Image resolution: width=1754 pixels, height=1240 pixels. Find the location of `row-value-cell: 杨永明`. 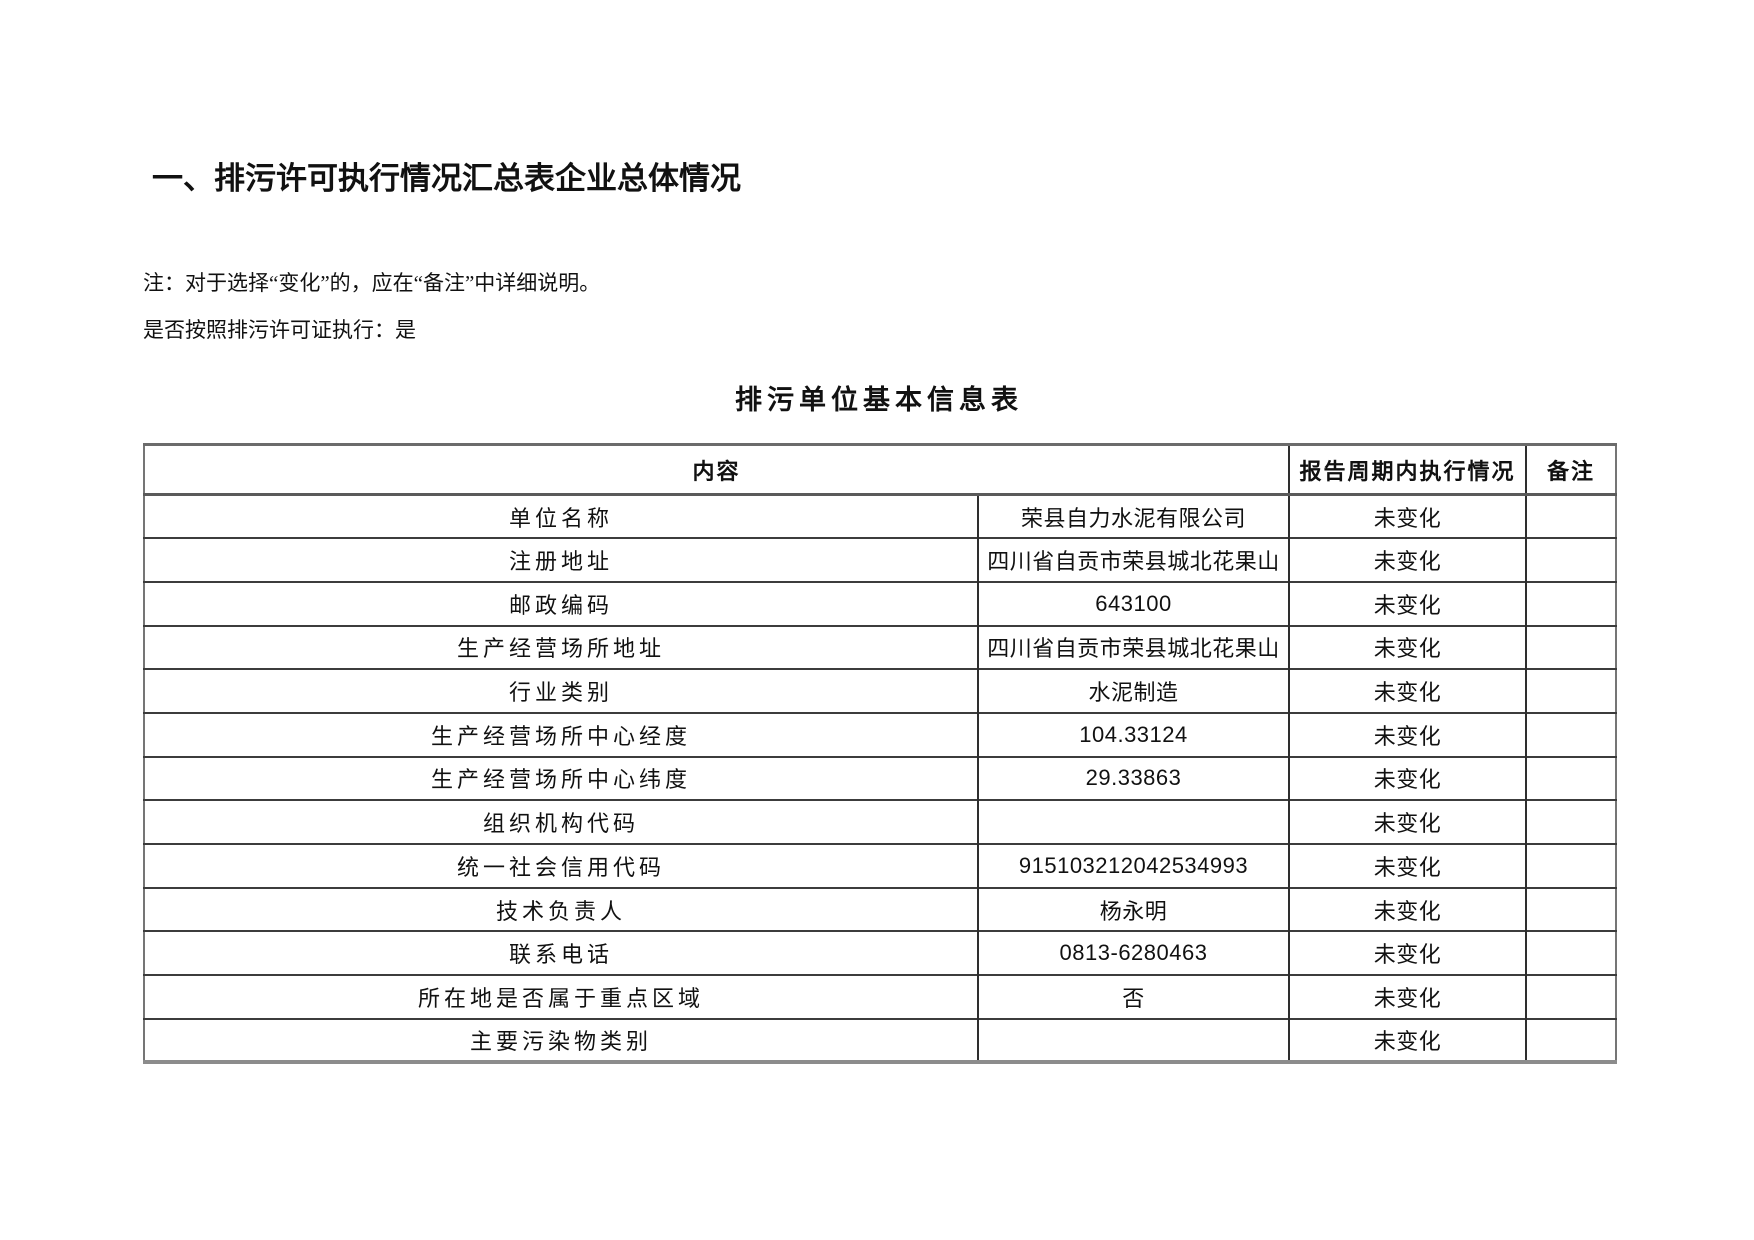

row-value-cell: 杨永明 is located at coordinates (1133, 909).